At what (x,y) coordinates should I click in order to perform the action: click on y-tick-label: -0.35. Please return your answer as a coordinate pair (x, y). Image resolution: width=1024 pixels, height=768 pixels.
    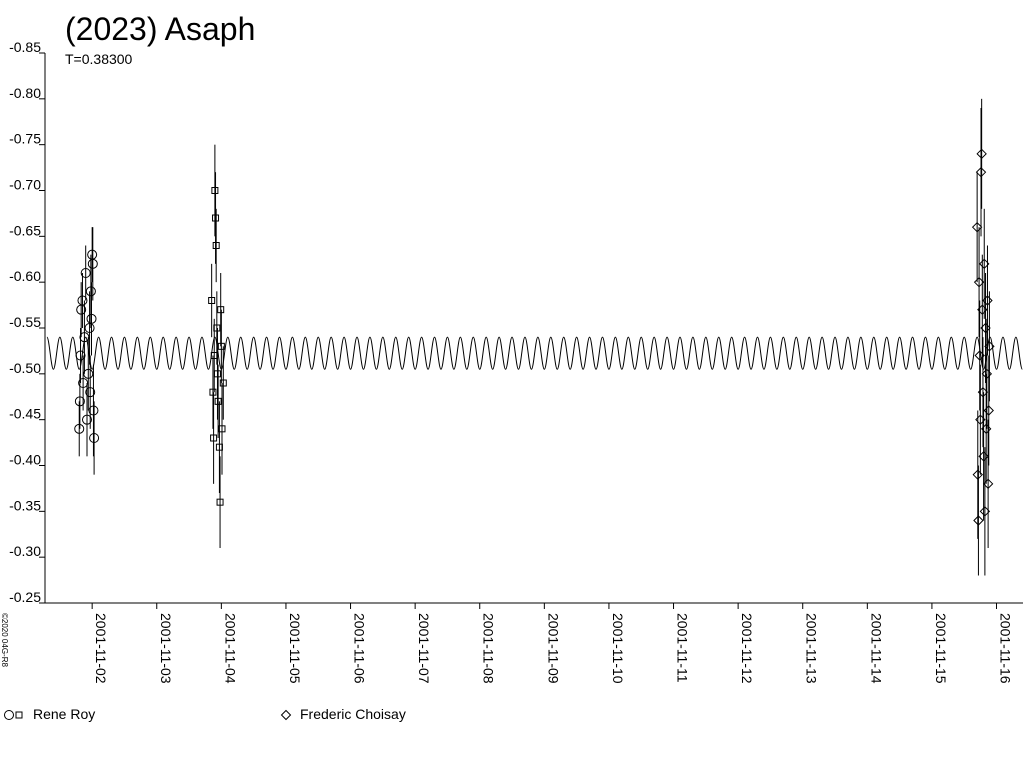
    Looking at the image, I should click on (25, 505).